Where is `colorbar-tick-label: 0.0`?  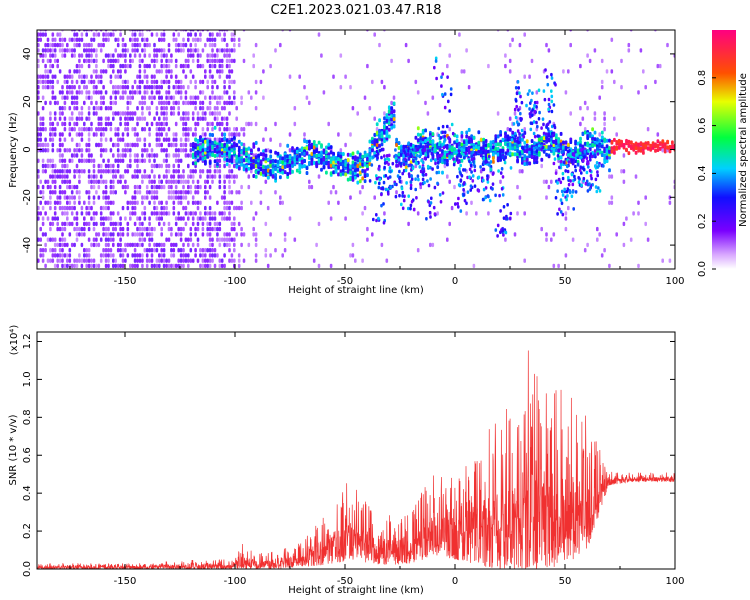
colorbar-tick-label: 0.0 is located at coordinates (702, 269).